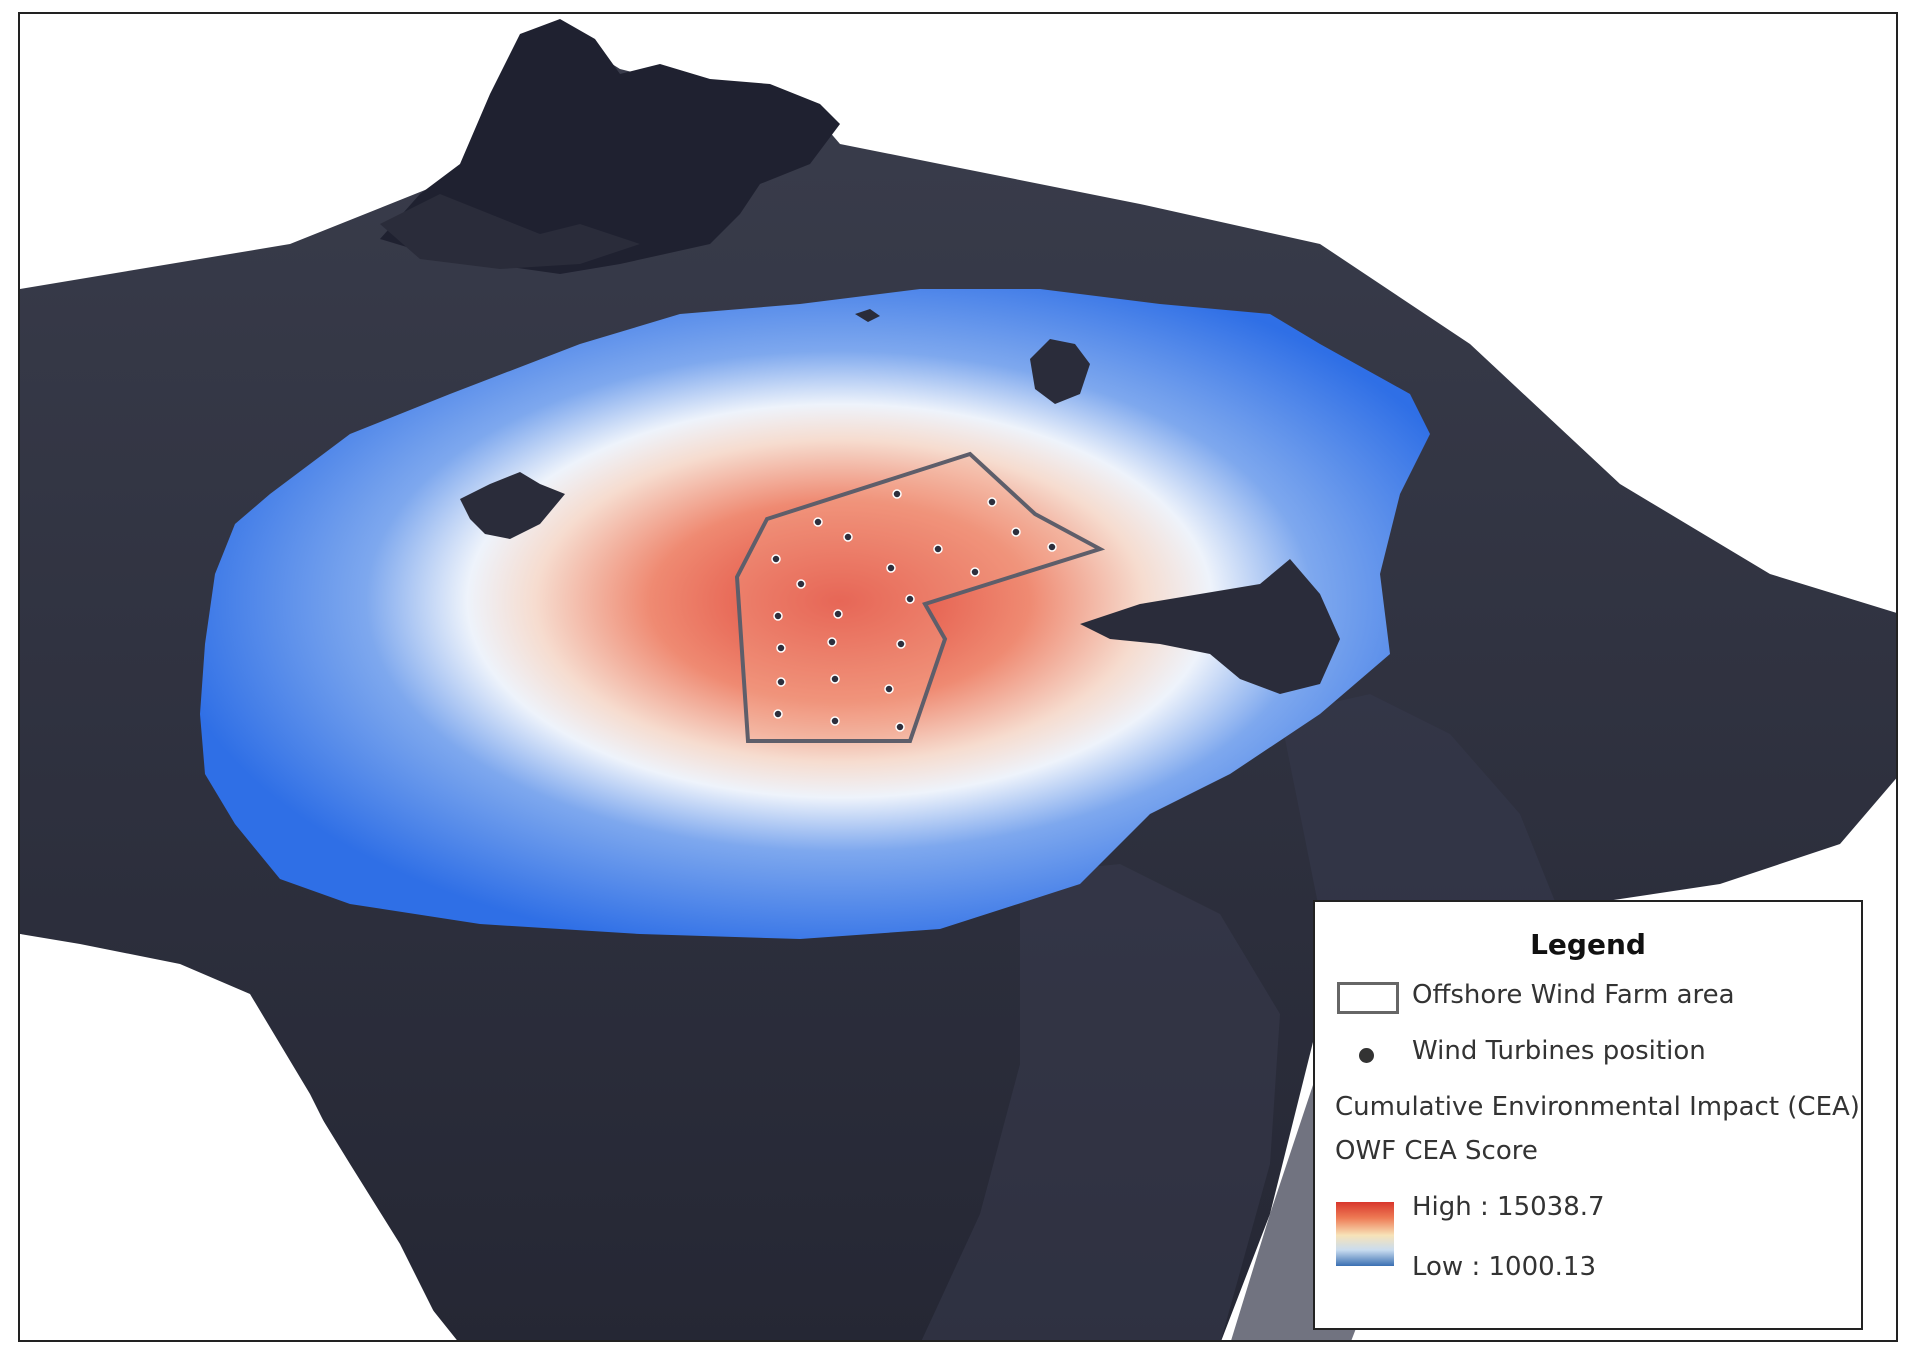  Describe the element at coordinates (1368, 998) in the screenshot. I see `wind-farm-area-symbol` at that location.